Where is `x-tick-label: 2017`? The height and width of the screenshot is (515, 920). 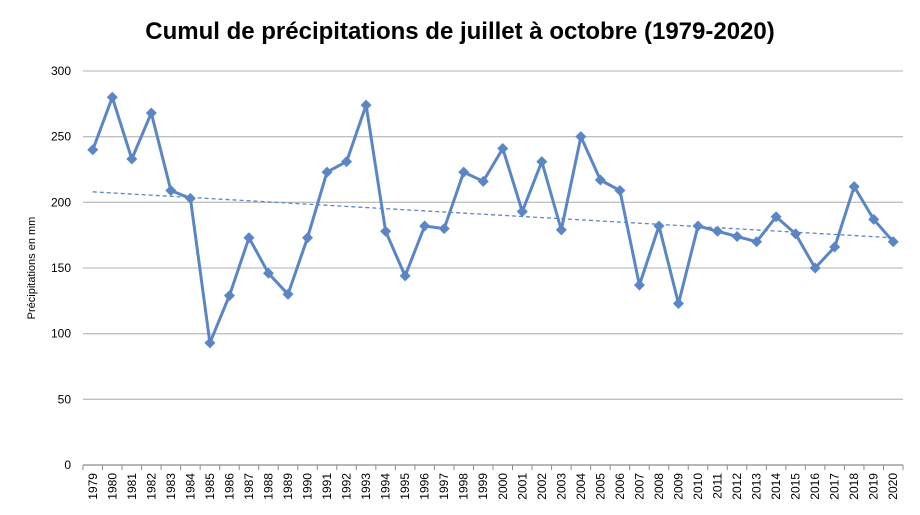
x-tick-label: 2017 is located at coordinates (835, 486).